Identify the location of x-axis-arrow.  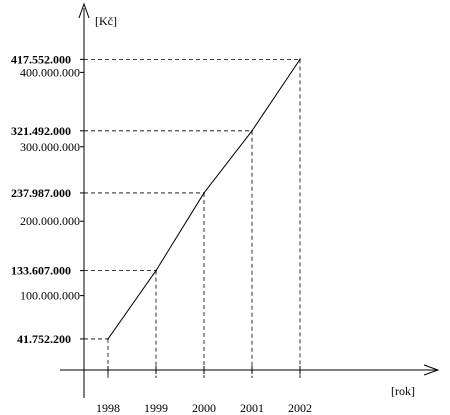
(431, 370).